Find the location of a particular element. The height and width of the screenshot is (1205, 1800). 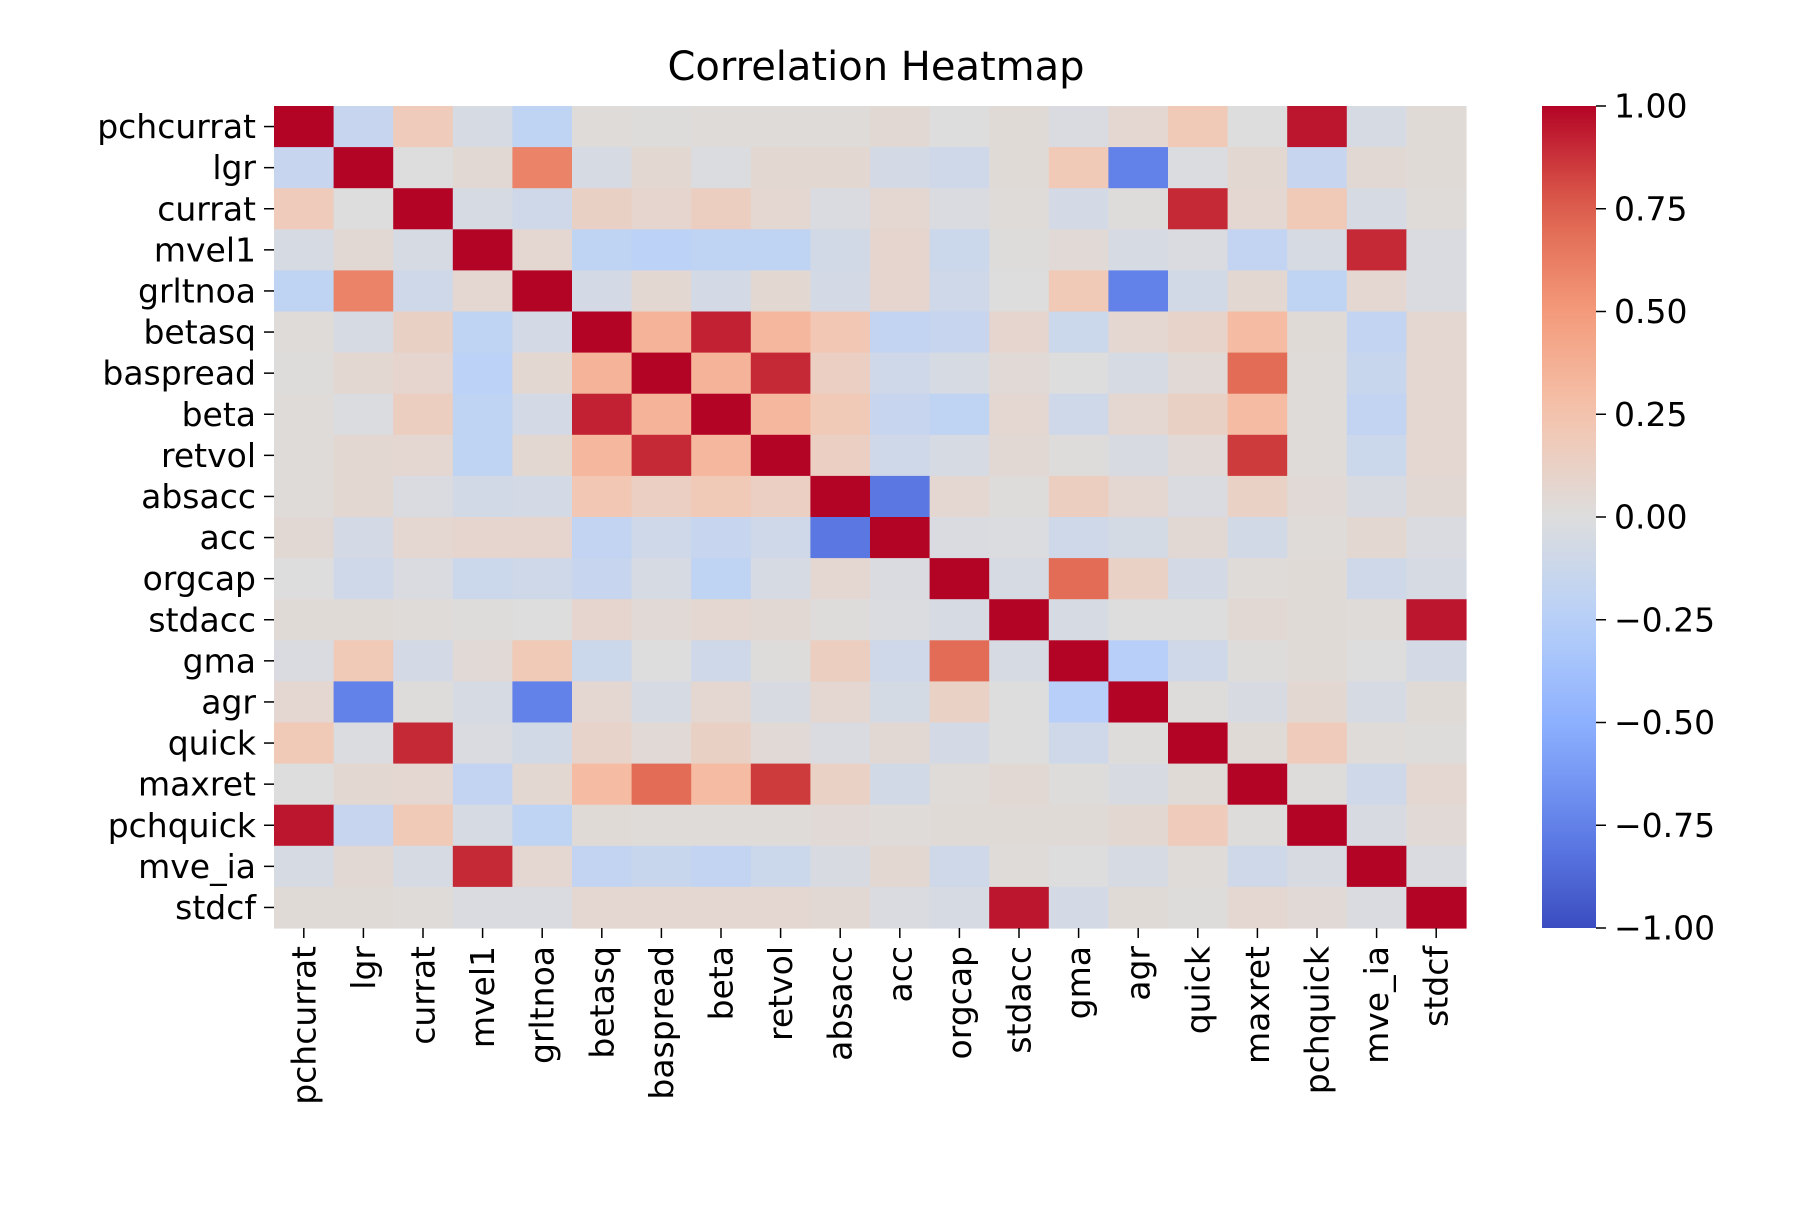

heatmap-cell-baspread-mvel1 is located at coordinates (482, 373).